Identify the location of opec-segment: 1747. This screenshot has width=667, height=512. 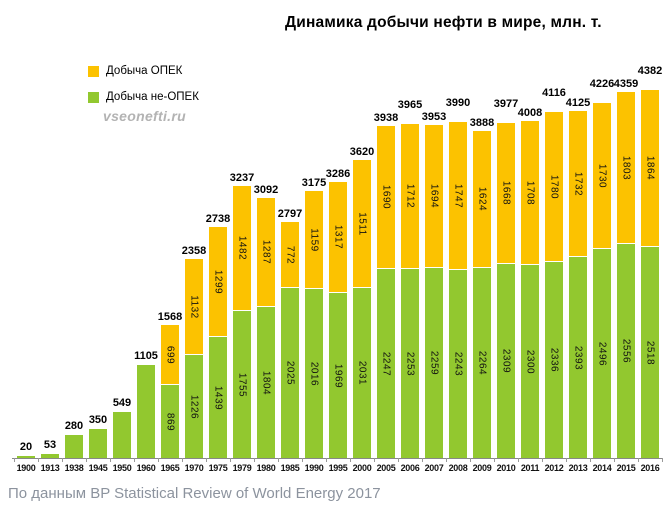
(458, 196).